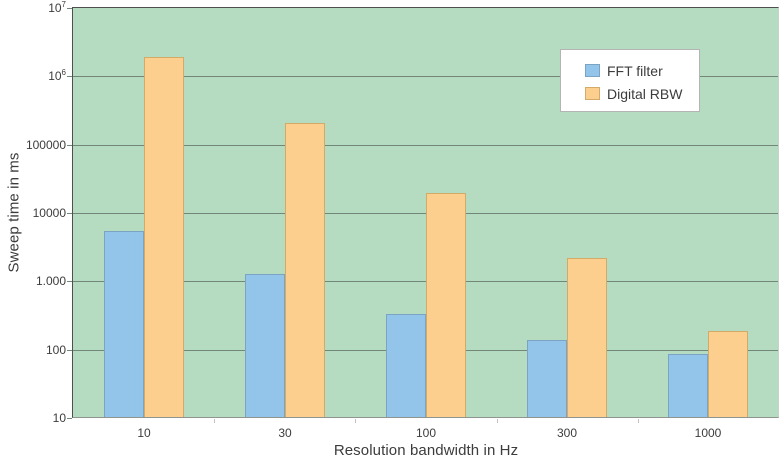  I want to click on bar-fft-filter-30hz, so click(265, 346).